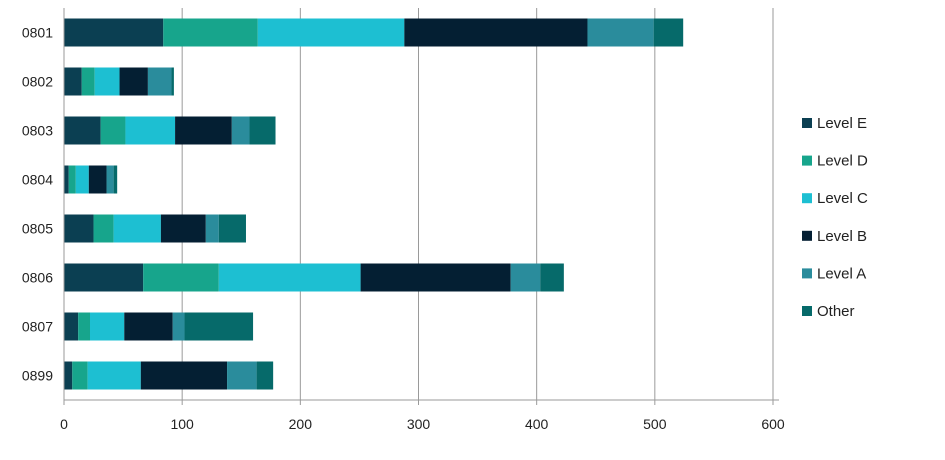 Image resolution: width=945 pixels, height=460 pixels. What do you see at coordinates (773, 424) in the screenshot?
I see `x-tick-label: 600` at bounding box center [773, 424].